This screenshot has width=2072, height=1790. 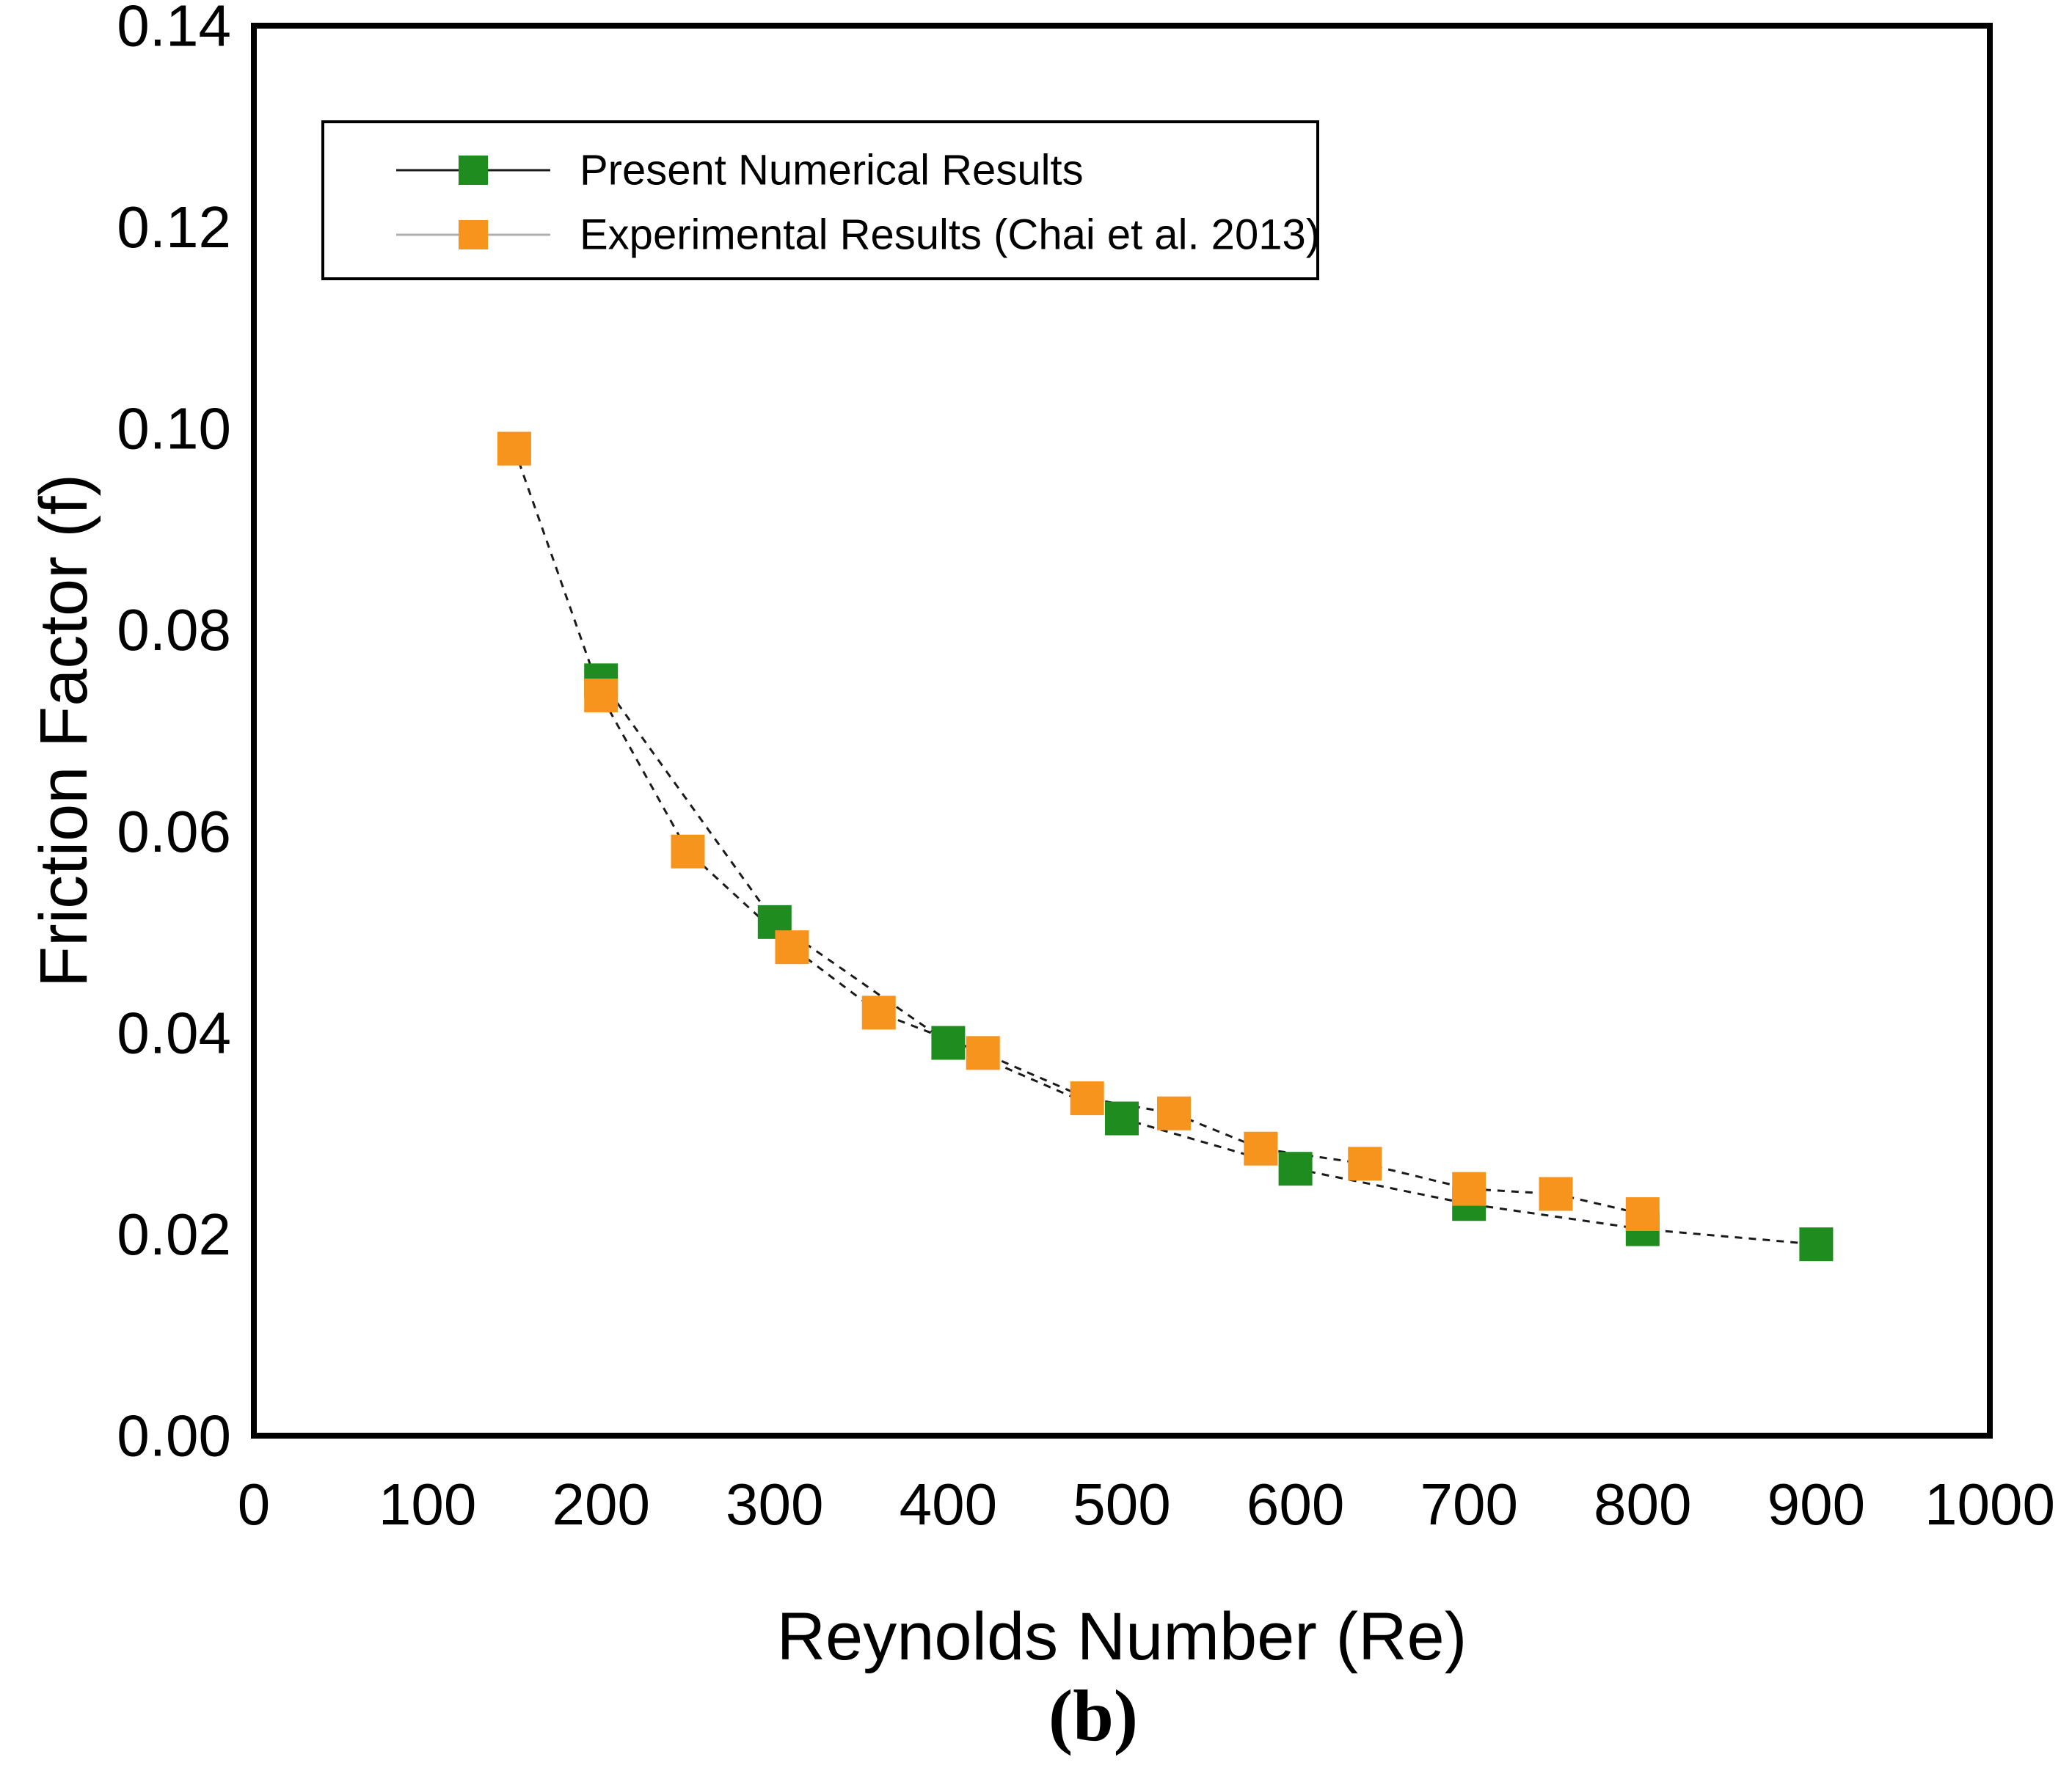 I want to click on x-tick-label: 800, so click(x=1642, y=1504).